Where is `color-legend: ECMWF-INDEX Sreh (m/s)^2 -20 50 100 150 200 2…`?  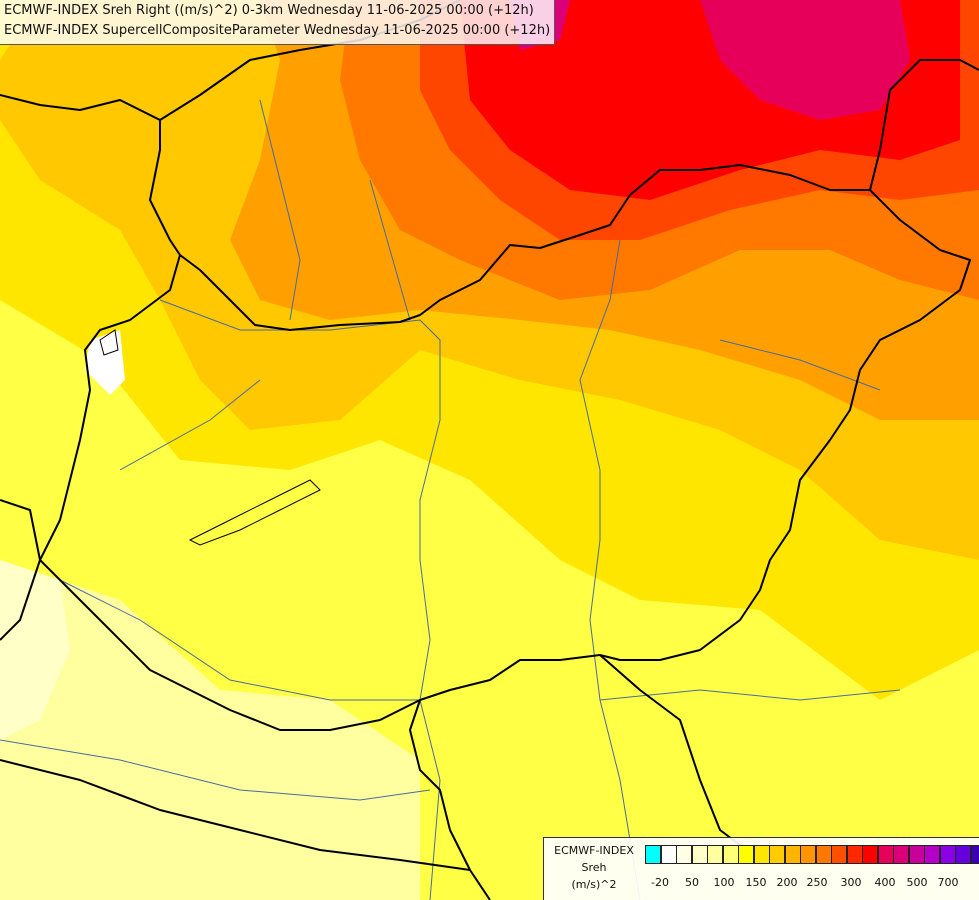 color-legend: ECMWF-INDEX Sreh (m/s)^2 -20 50 100 150 200 2… is located at coordinates (761, 868).